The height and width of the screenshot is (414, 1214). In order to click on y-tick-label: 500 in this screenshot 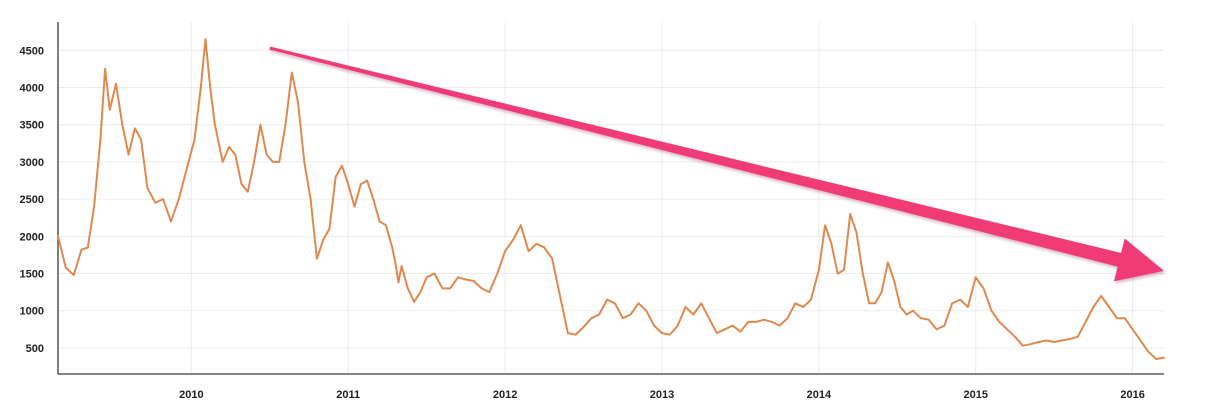, I will do `click(35, 349)`.